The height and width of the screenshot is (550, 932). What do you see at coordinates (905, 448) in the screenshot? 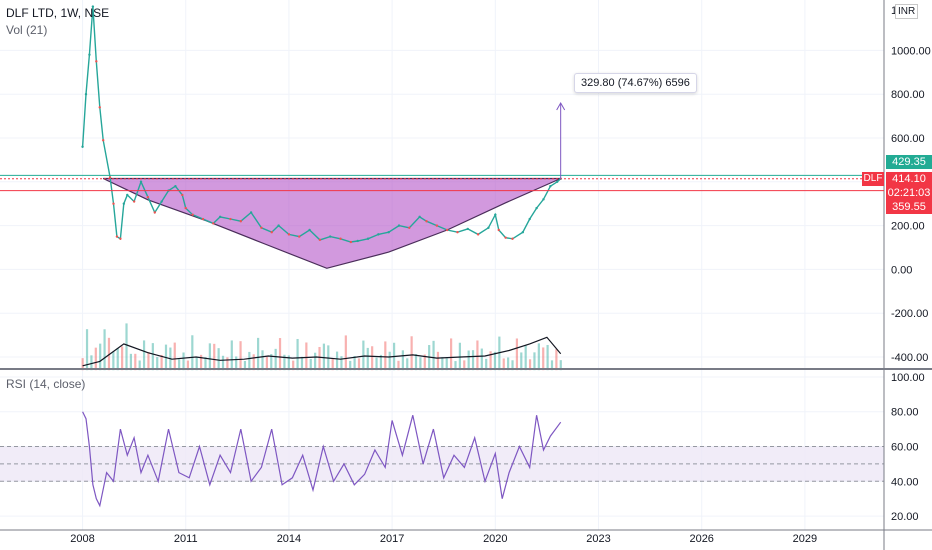
I see `rsi-tick-label: 60.00` at bounding box center [905, 448].